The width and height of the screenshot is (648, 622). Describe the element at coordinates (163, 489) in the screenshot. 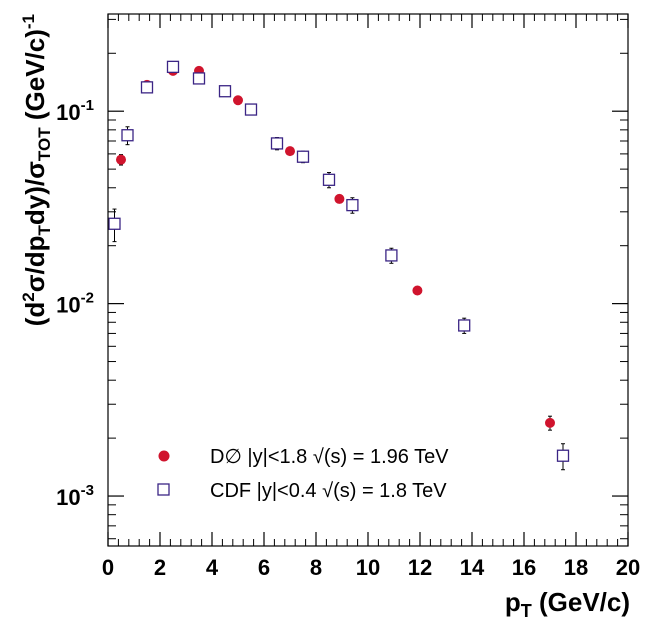

I see `legend-marker-cdf` at that location.